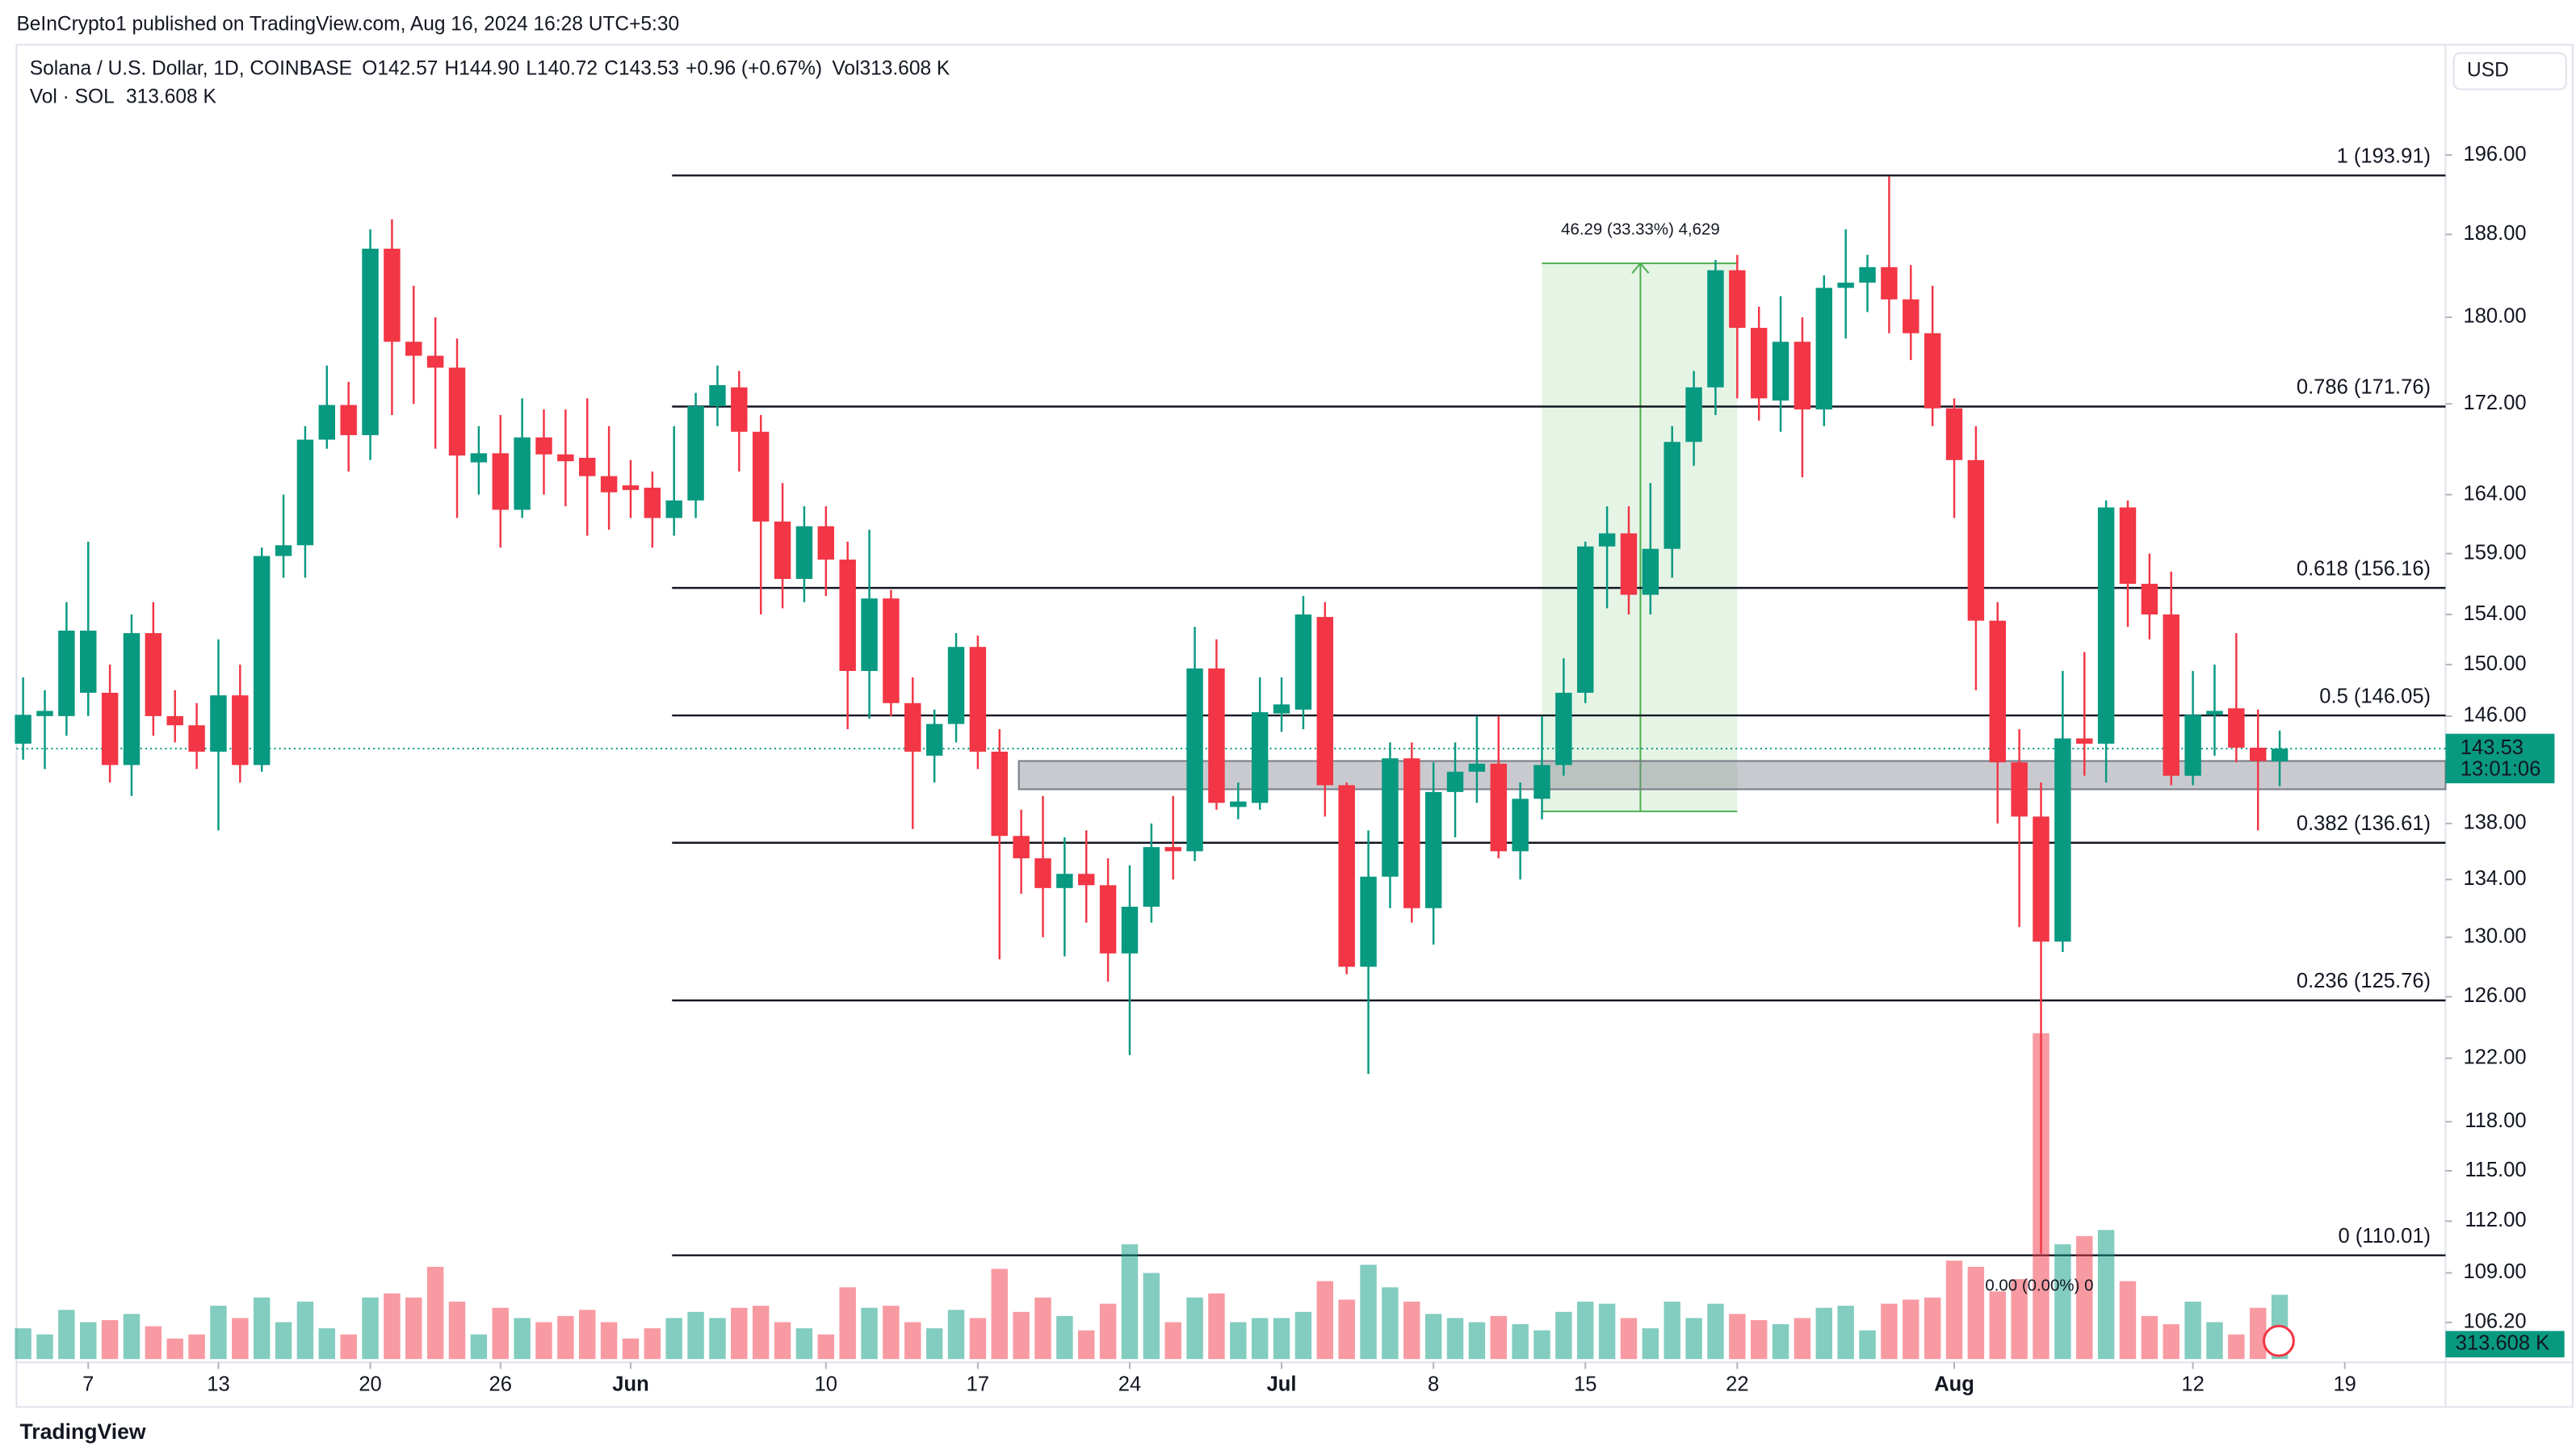 The width and height of the screenshot is (2576, 1455). What do you see at coordinates (2488, 71) in the screenshot?
I see `currency: USD` at bounding box center [2488, 71].